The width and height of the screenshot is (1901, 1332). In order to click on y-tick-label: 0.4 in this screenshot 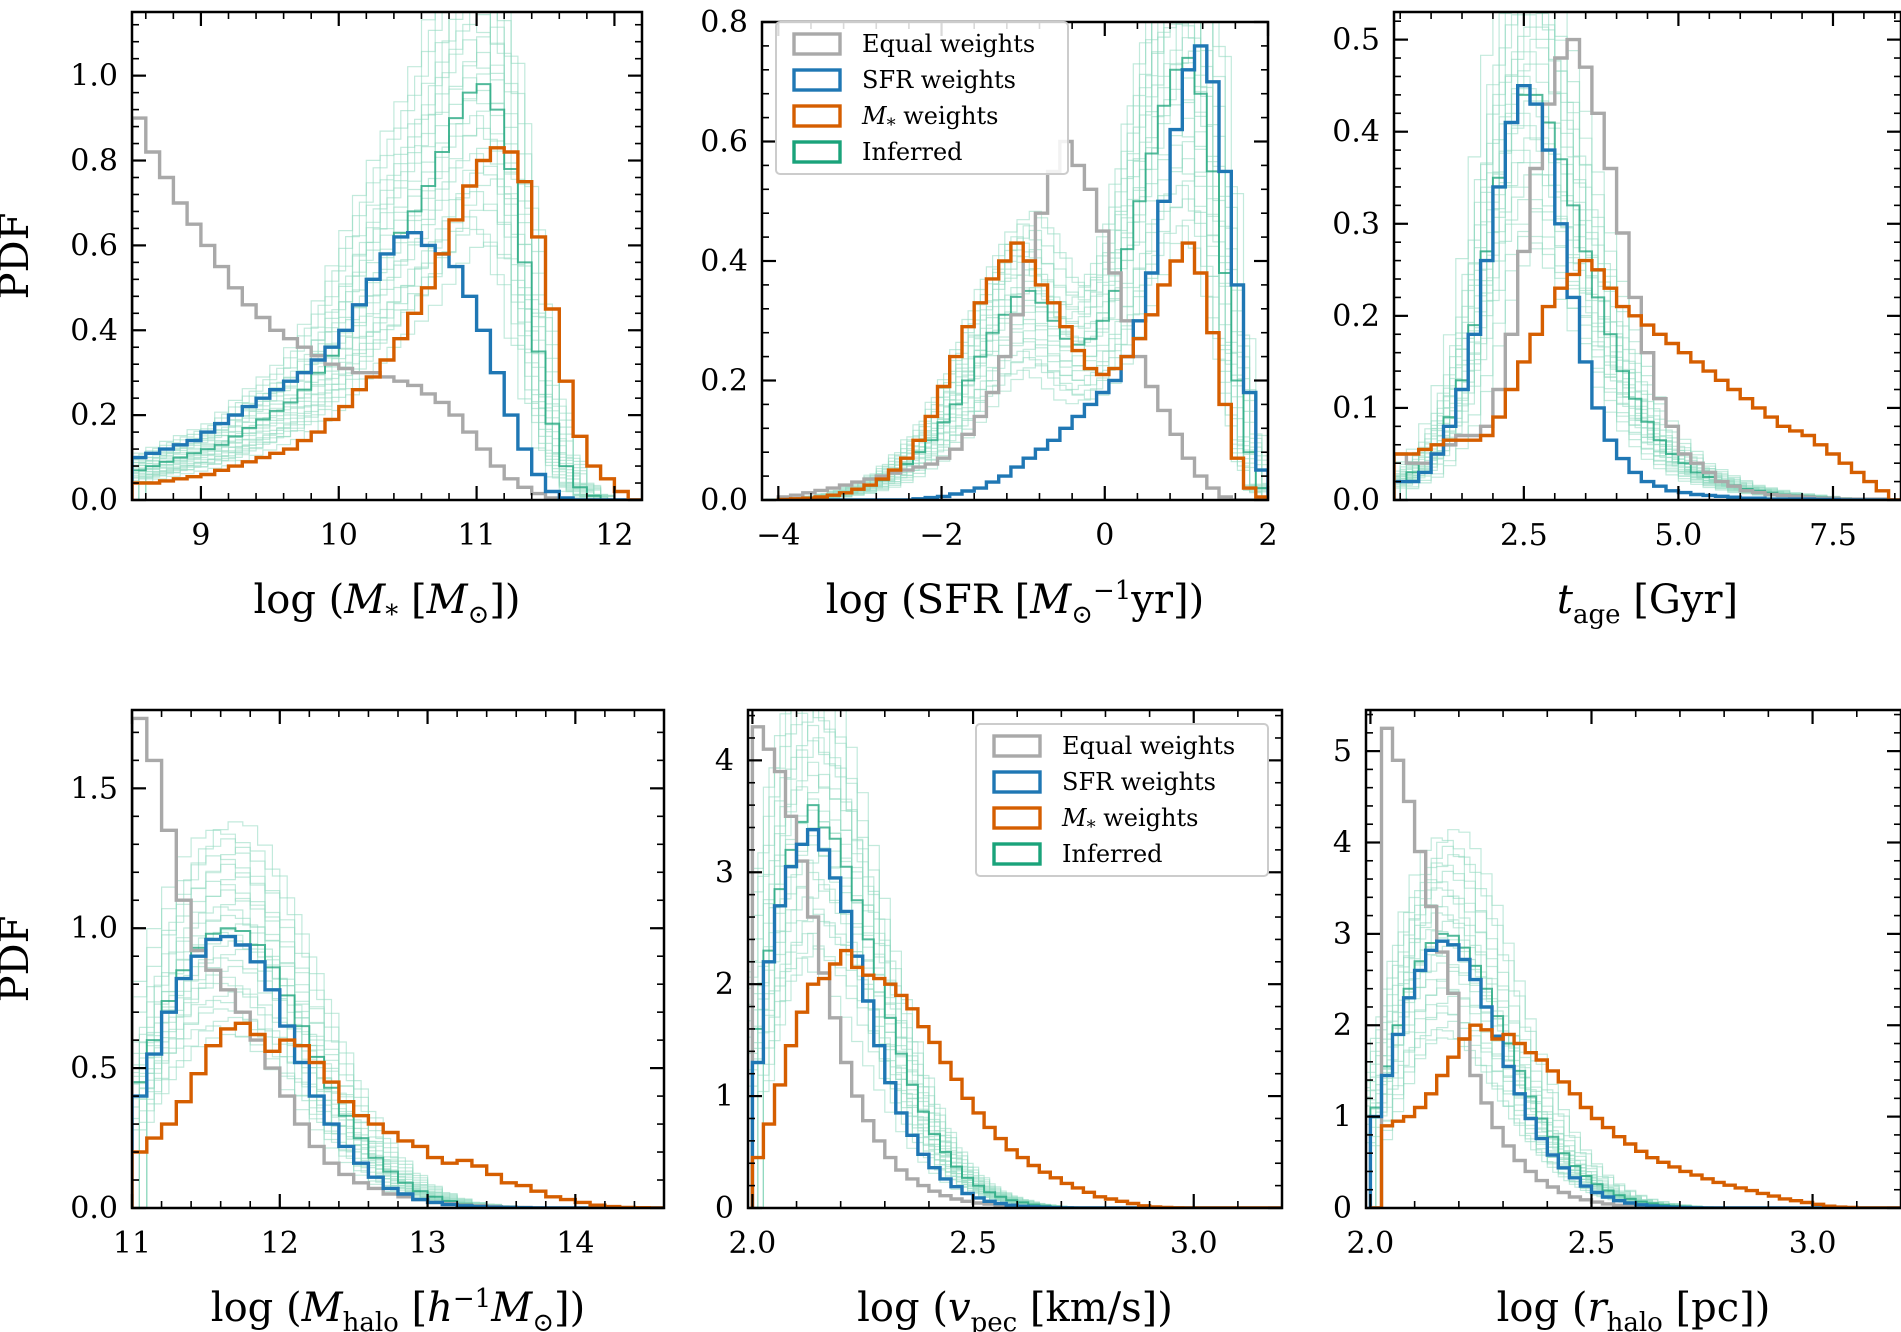, I will do `click(94, 330)`.